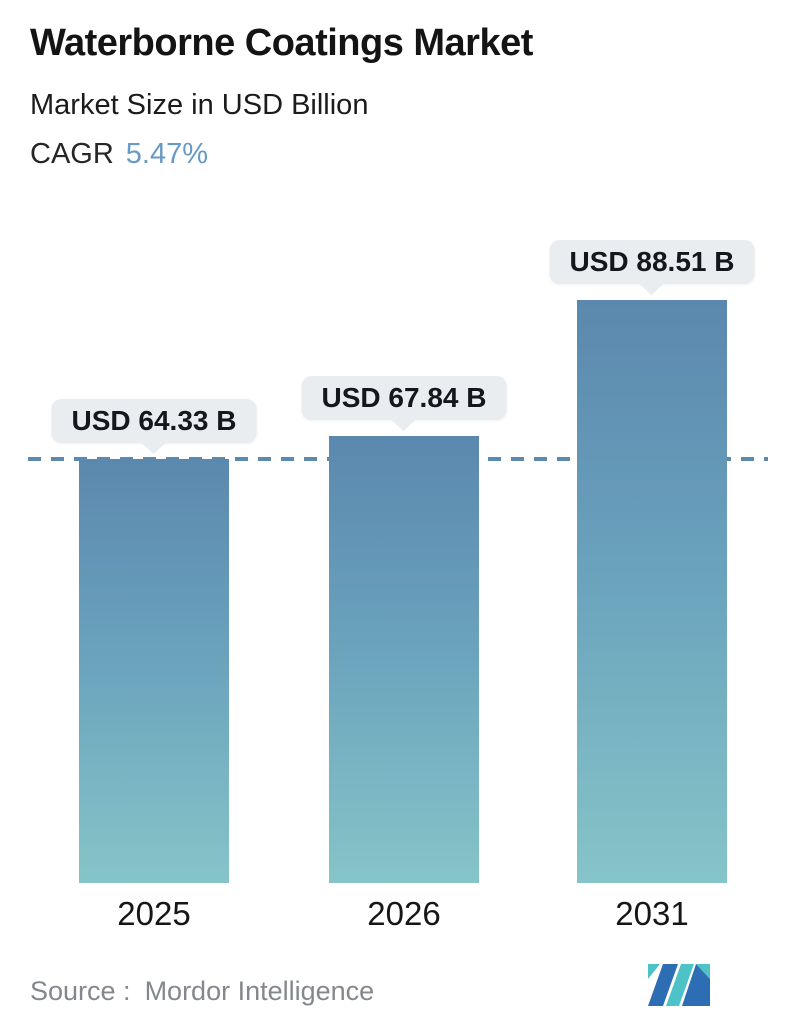  I want to click on source-text: Source : Mordor Intelligence, so click(202, 991).